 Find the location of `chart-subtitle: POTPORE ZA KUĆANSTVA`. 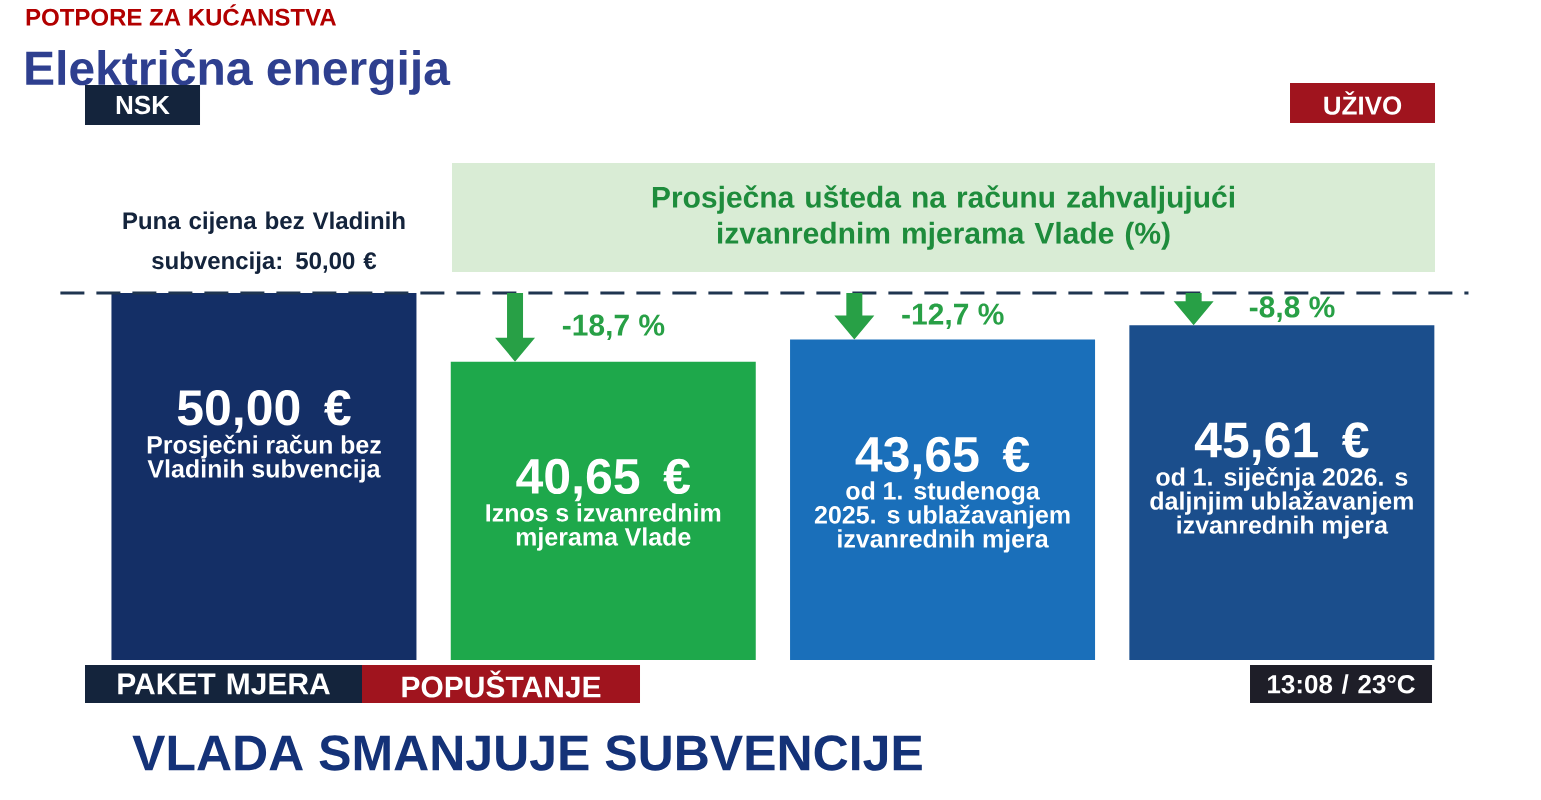

chart-subtitle: POTPORE ZA KUĆANSTVA is located at coordinates (181, 15).